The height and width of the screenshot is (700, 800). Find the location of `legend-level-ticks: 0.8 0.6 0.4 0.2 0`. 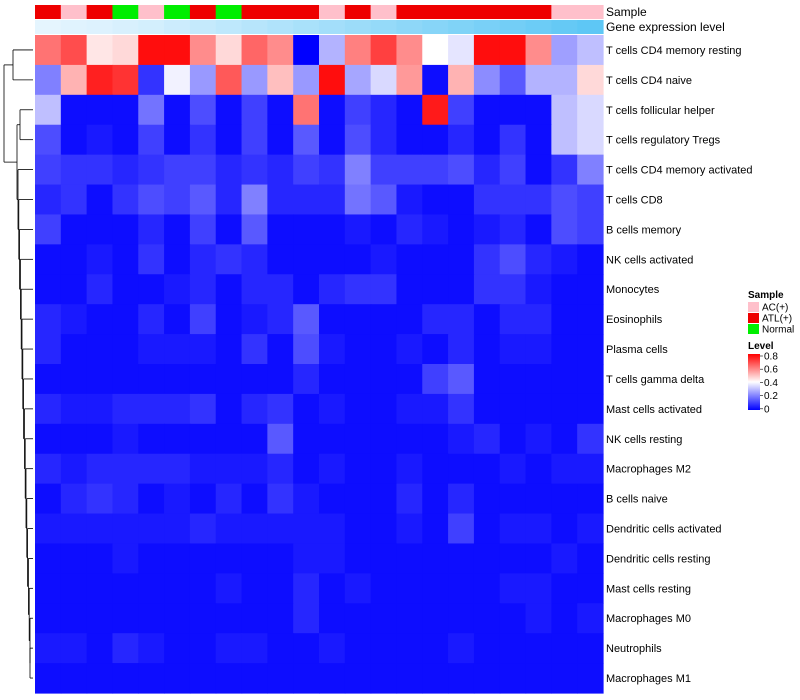

legend-level-ticks: 0.8 0.6 0.4 0.2 0 is located at coordinates (769, 383).